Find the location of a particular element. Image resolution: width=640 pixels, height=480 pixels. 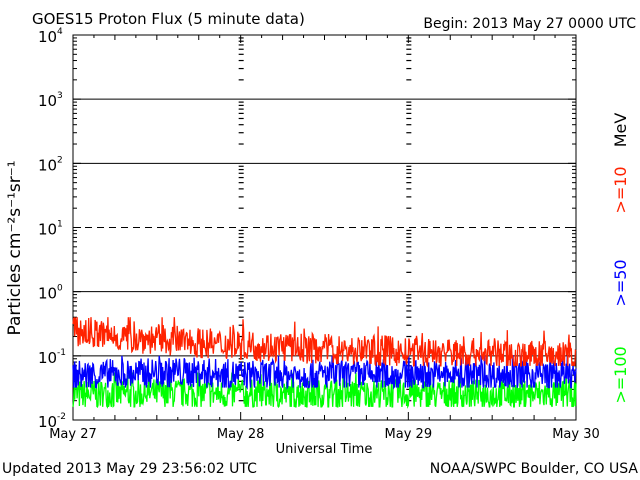

y-tick-label: 10 -1 is located at coordinates (52, 357).